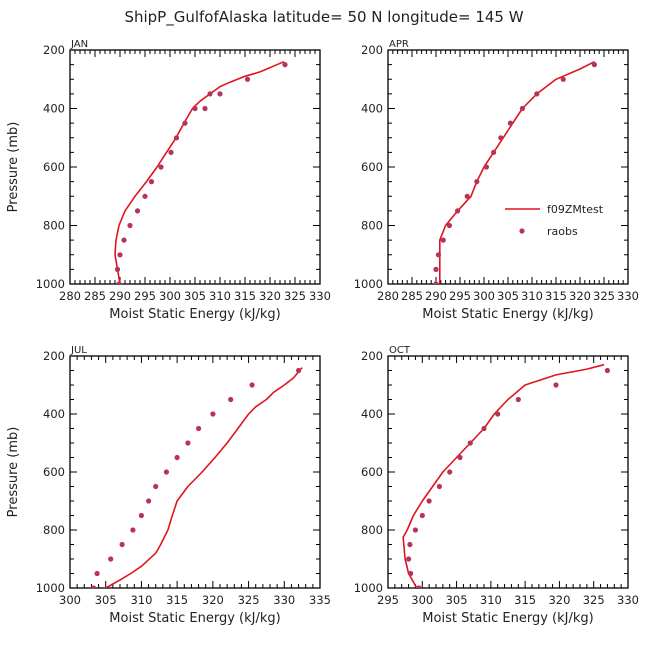  I want to click on plot-frame-jan, so click(195, 167).